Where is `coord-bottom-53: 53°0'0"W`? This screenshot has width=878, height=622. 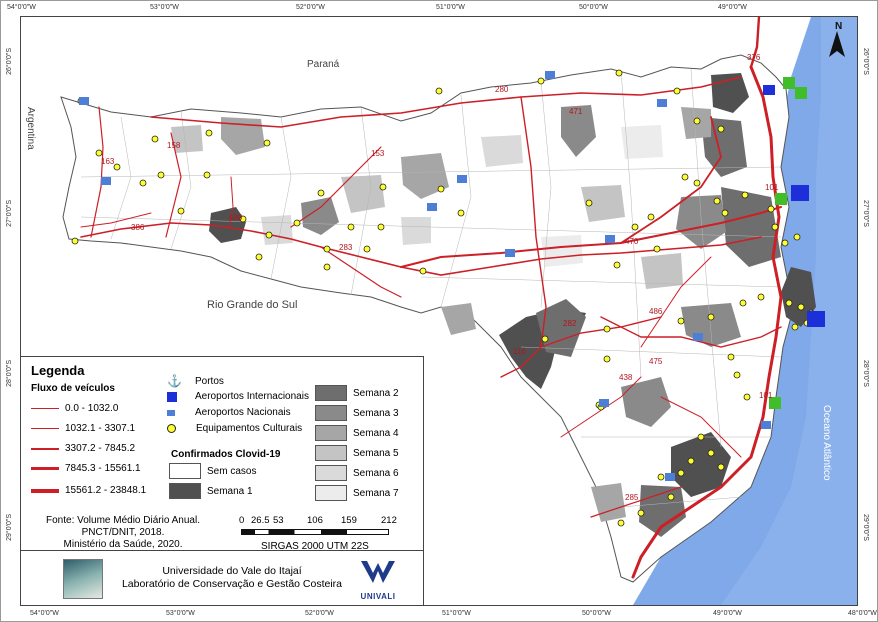
coord-bottom-53: 53°0'0"W is located at coordinates (180, 613).